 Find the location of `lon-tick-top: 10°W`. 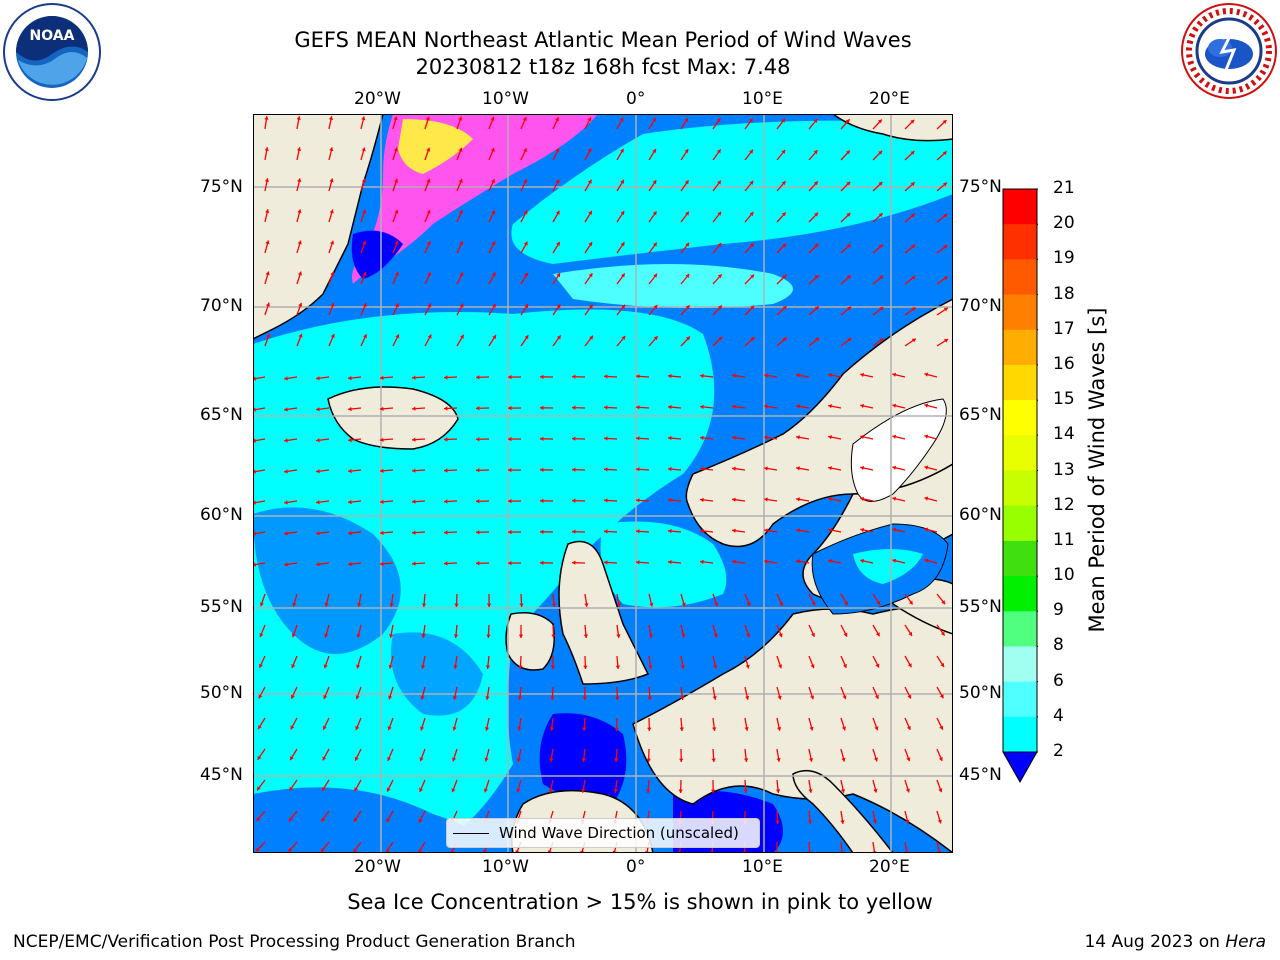

lon-tick-top: 10°W is located at coordinates (505, 99).